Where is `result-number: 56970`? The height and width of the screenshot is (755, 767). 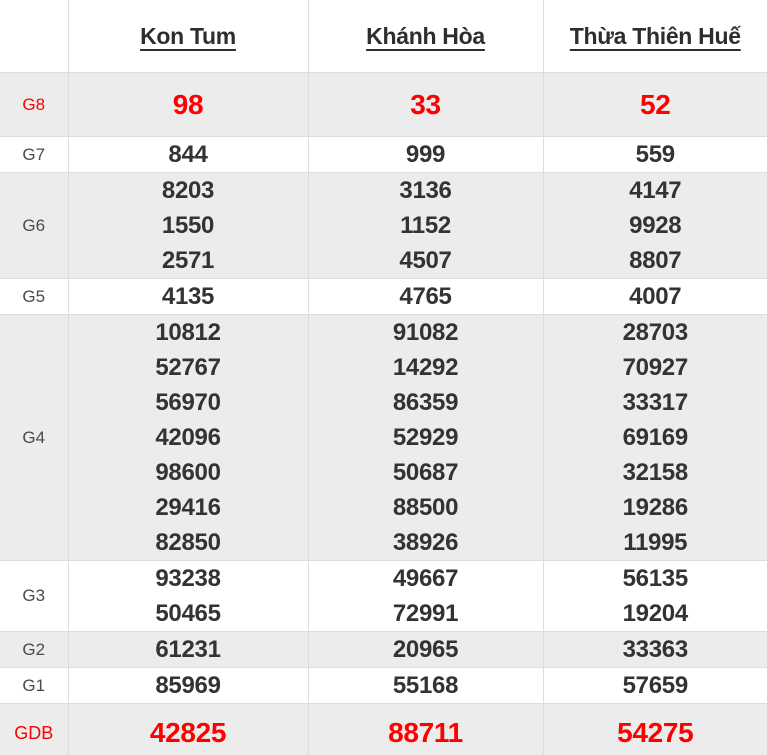
result-number: 56970 is located at coordinates (188, 402).